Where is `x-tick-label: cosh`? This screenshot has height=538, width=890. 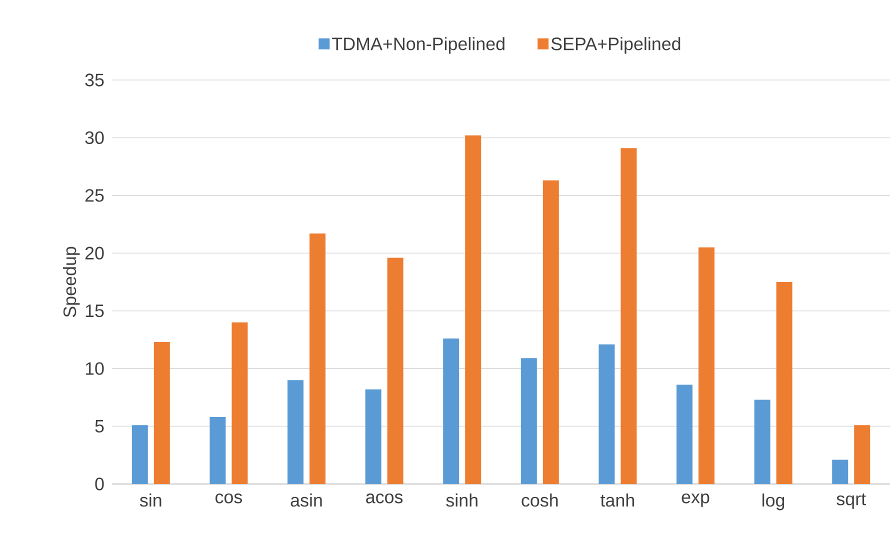 x-tick-label: cosh is located at coordinates (540, 500).